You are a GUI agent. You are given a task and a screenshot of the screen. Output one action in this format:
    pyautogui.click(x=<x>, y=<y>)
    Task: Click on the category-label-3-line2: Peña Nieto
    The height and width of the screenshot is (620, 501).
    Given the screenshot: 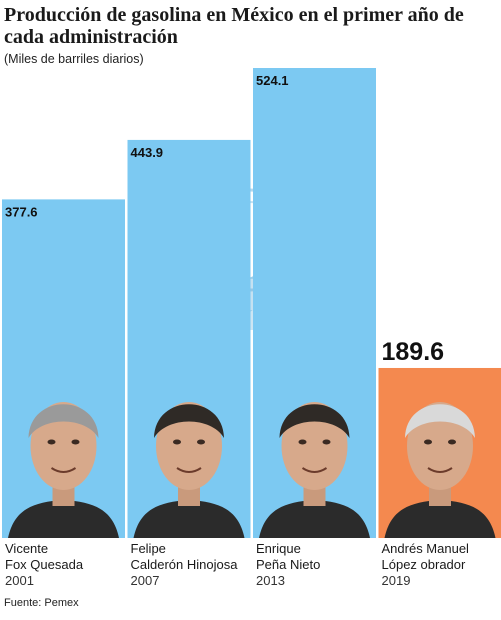 What is the action you would take?
    pyautogui.click(x=288, y=564)
    